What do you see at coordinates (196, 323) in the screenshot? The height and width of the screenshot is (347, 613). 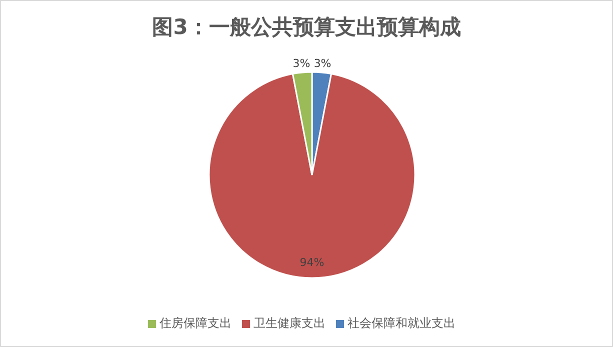 I see `legend-label: 住房保障支出` at bounding box center [196, 323].